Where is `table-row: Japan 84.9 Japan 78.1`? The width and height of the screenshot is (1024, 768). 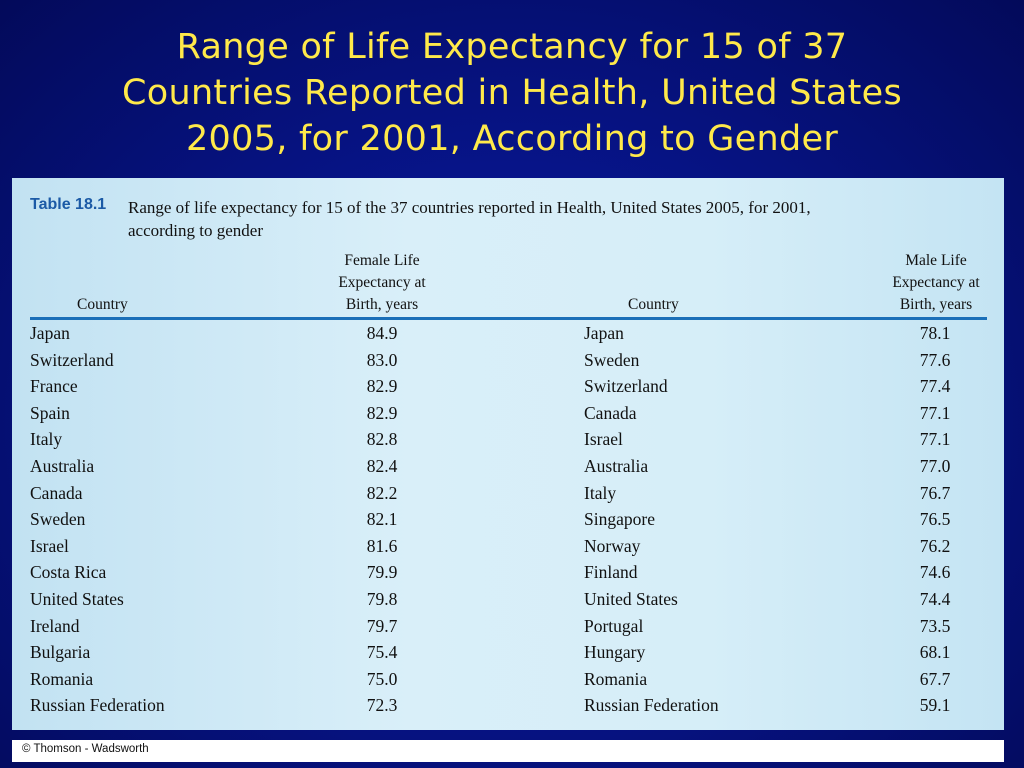 table-row: Japan 84.9 Japan 78.1 is located at coordinates (508, 333).